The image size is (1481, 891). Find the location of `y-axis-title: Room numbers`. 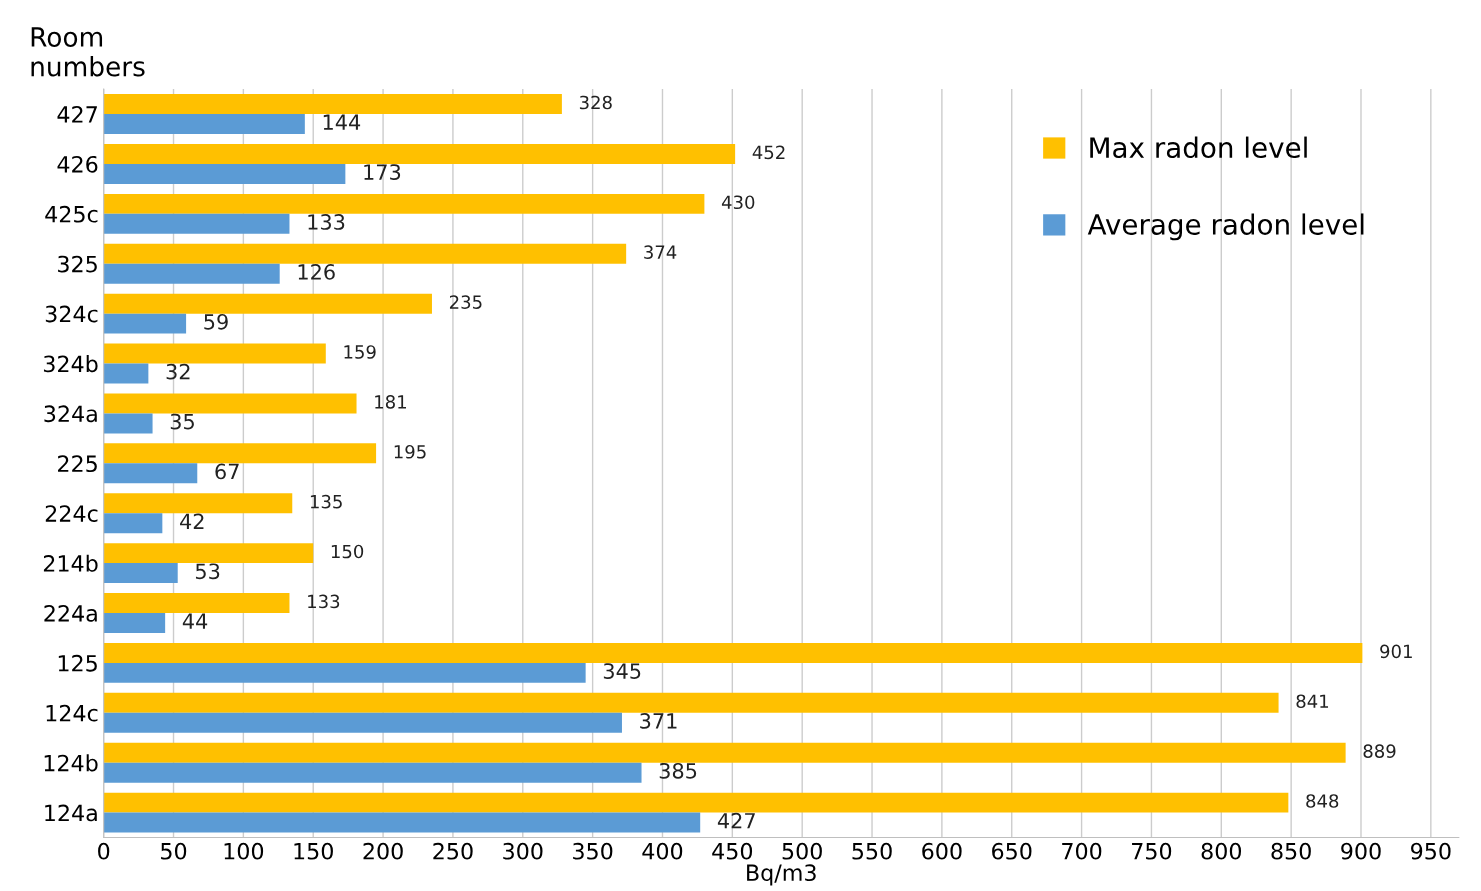

y-axis-title: Room numbers is located at coordinates (88, 52).